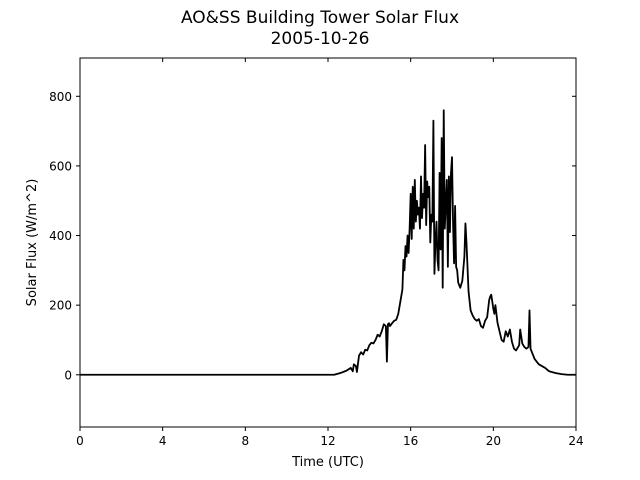 This screenshot has width=640, height=480. What do you see at coordinates (80, 441) in the screenshot?
I see `x-tick-label: 0` at bounding box center [80, 441].